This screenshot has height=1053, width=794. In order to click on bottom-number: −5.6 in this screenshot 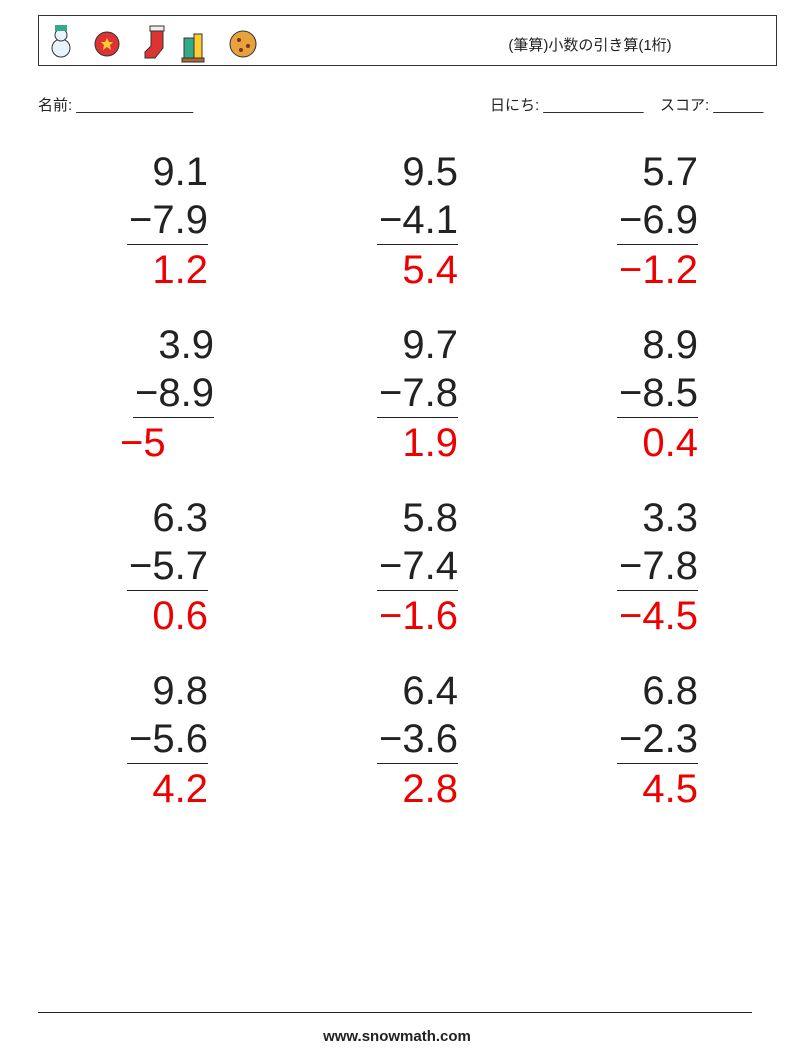, I will do `click(168, 739)`.